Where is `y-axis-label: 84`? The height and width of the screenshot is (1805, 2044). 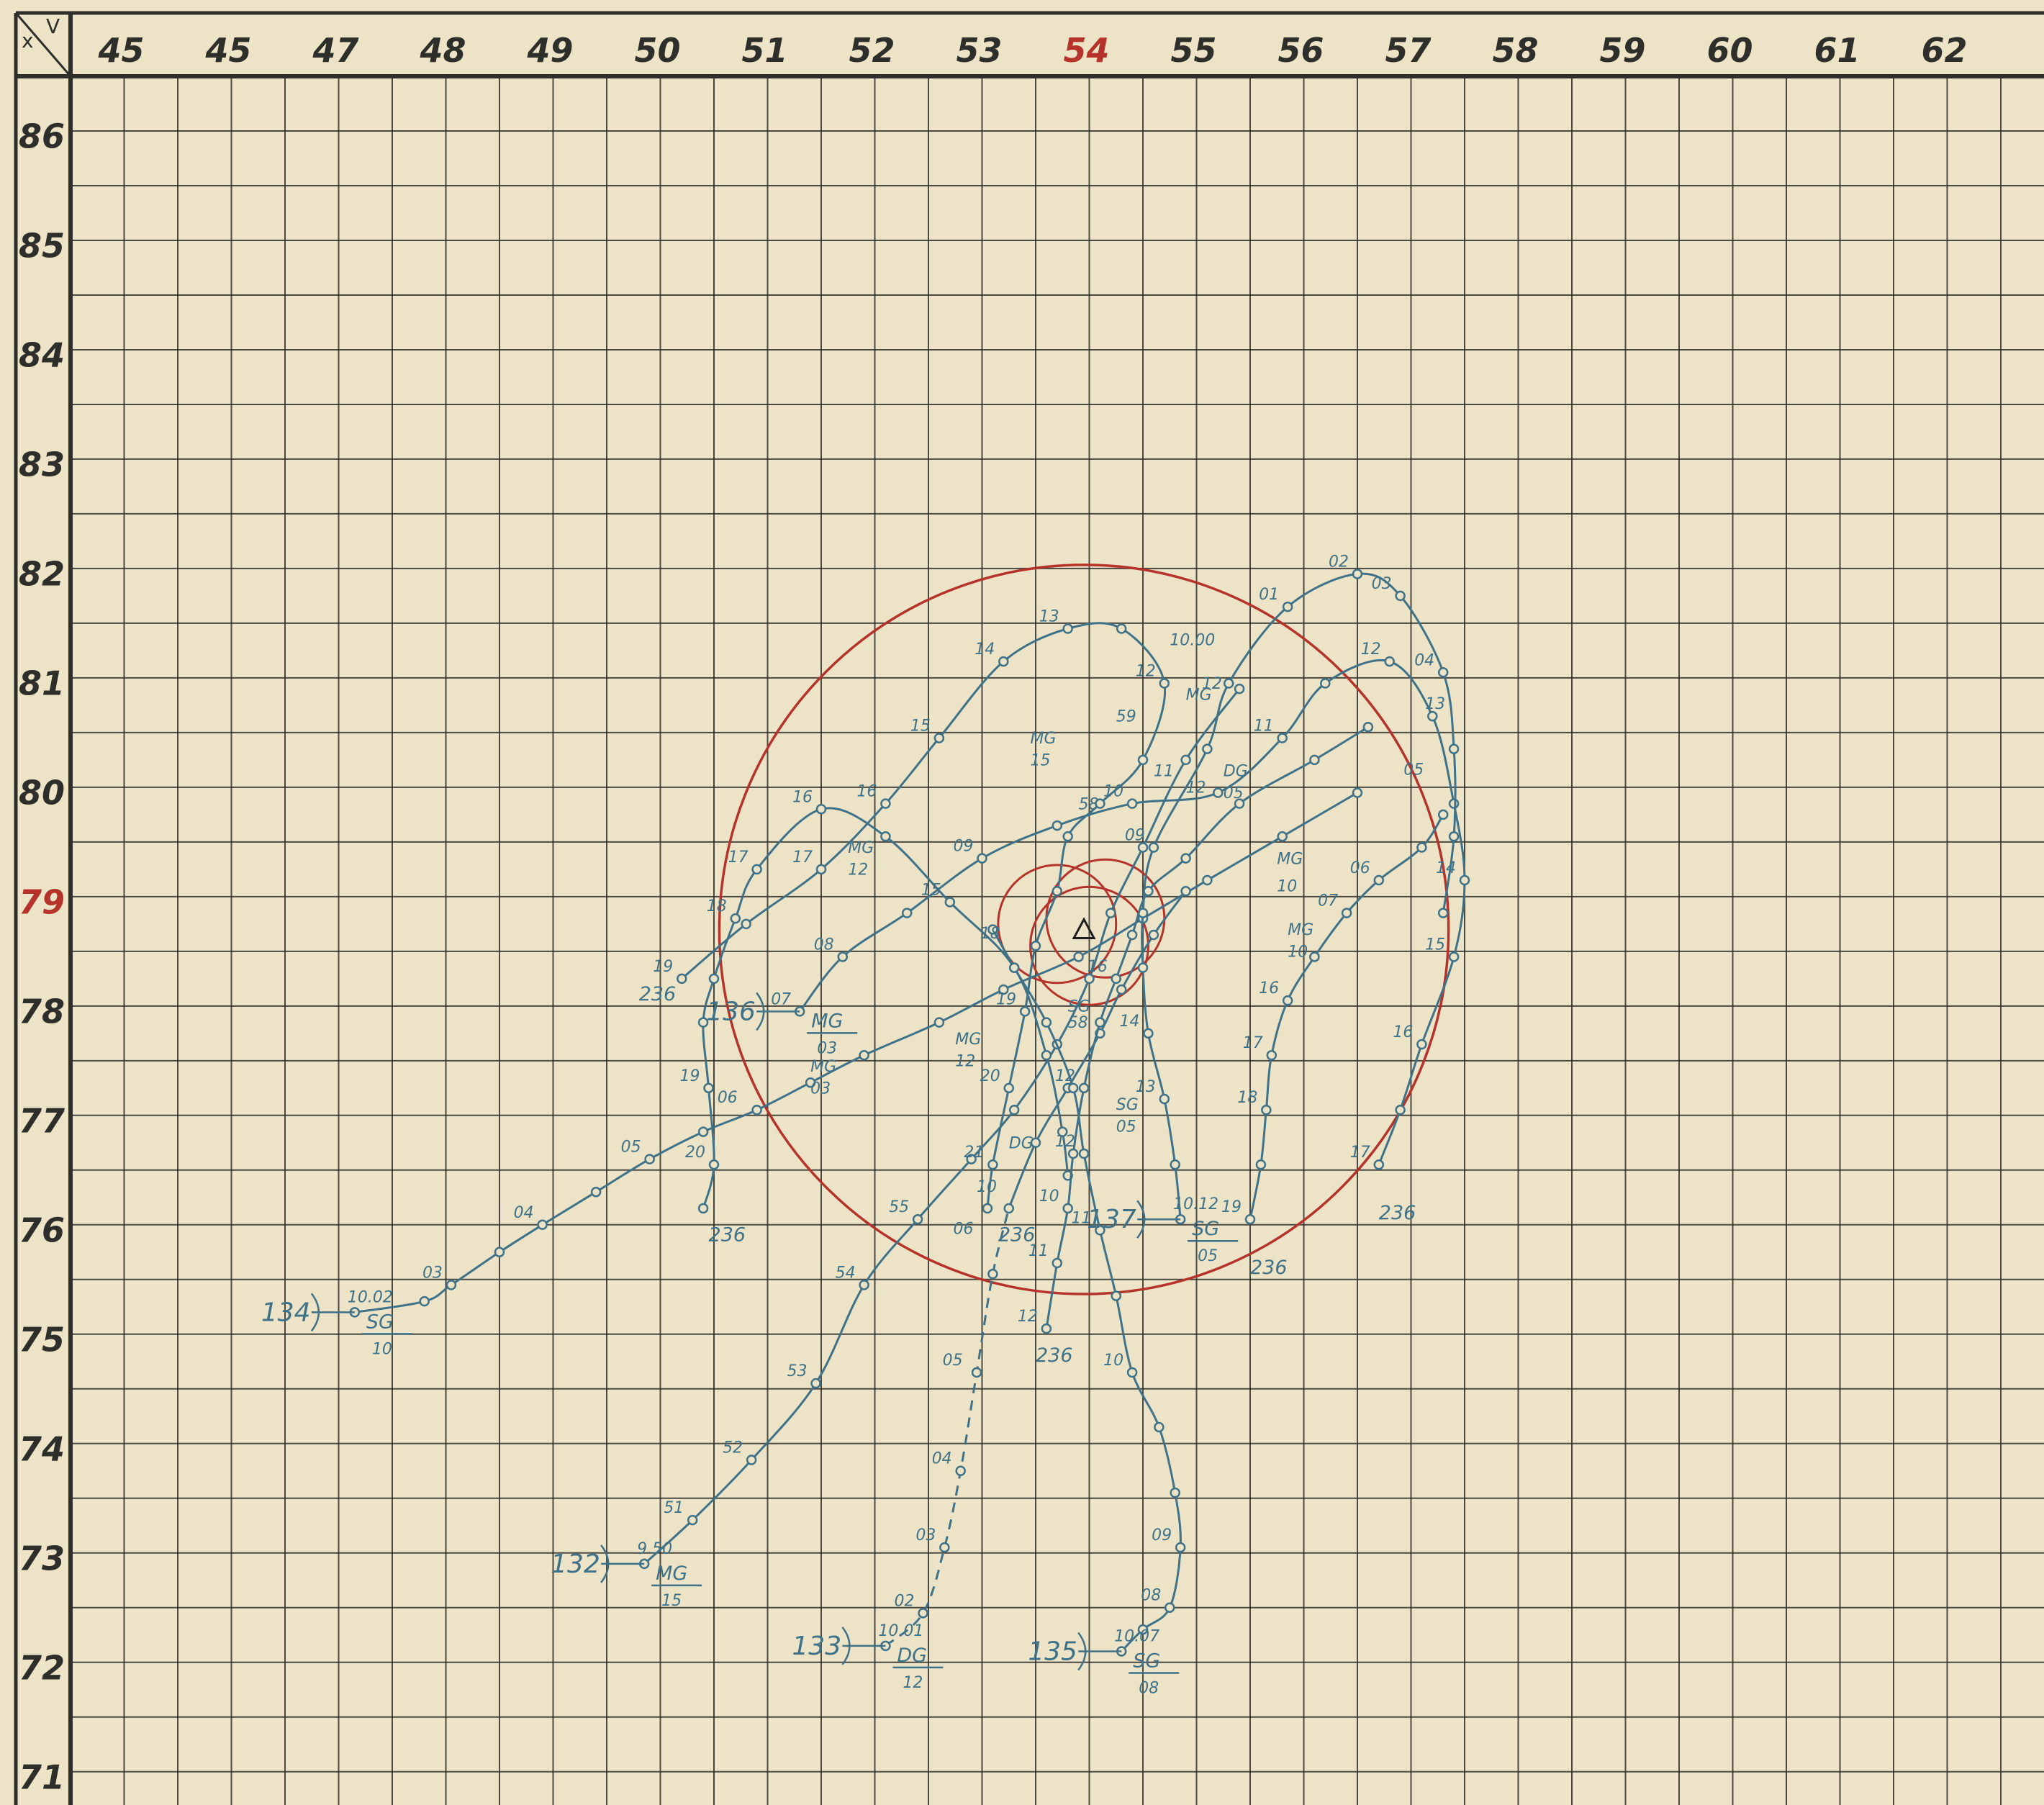
y-axis-label: 84 is located at coordinates (42, 356).